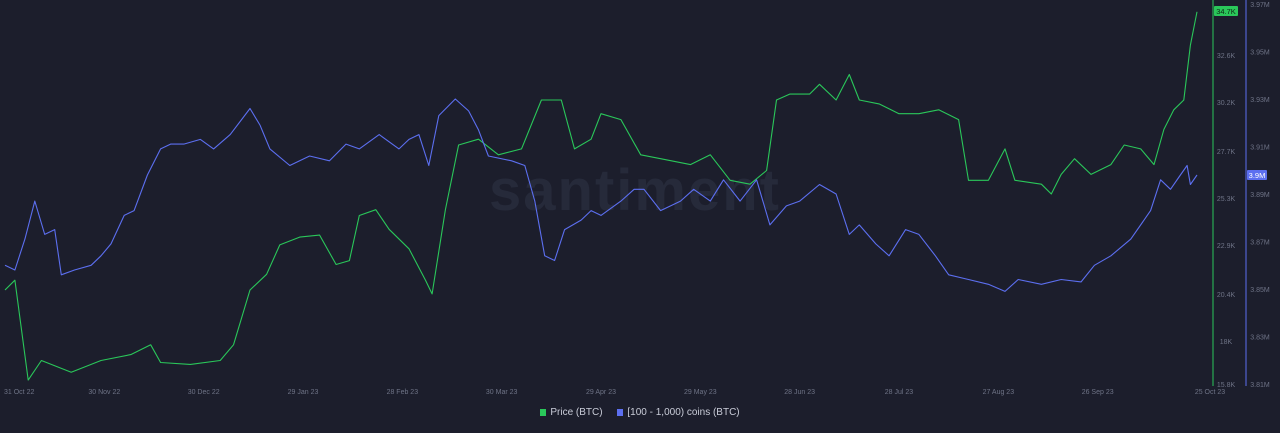  What do you see at coordinates (1260, 148) in the screenshot?
I see `holdings-tick-label: 3.91M` at bounding box center [1260, 148].